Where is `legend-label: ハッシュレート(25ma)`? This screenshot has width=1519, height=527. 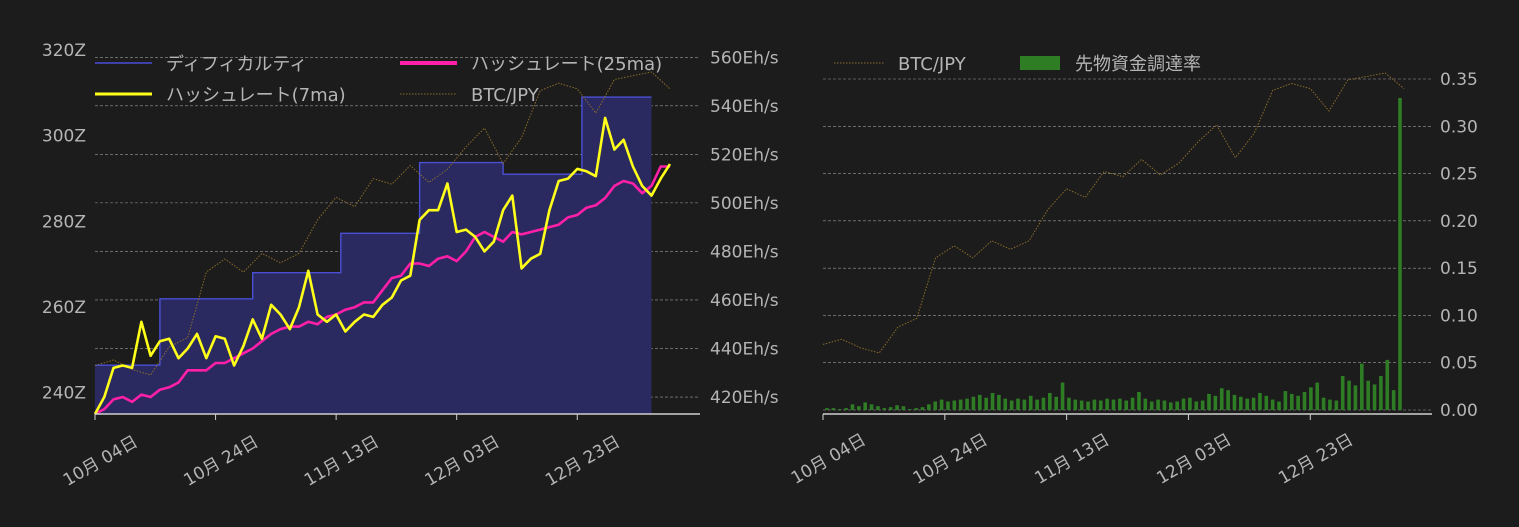 legend-label: ハッシュレート(25ma) is located at coordinates (566, 64).